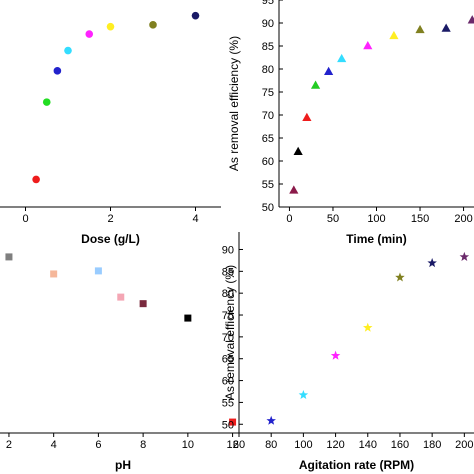  What do you see at coordinates (98, 445) in the screenshot?
I see `x-tick-label: 6` at bounding box center [98, 445].